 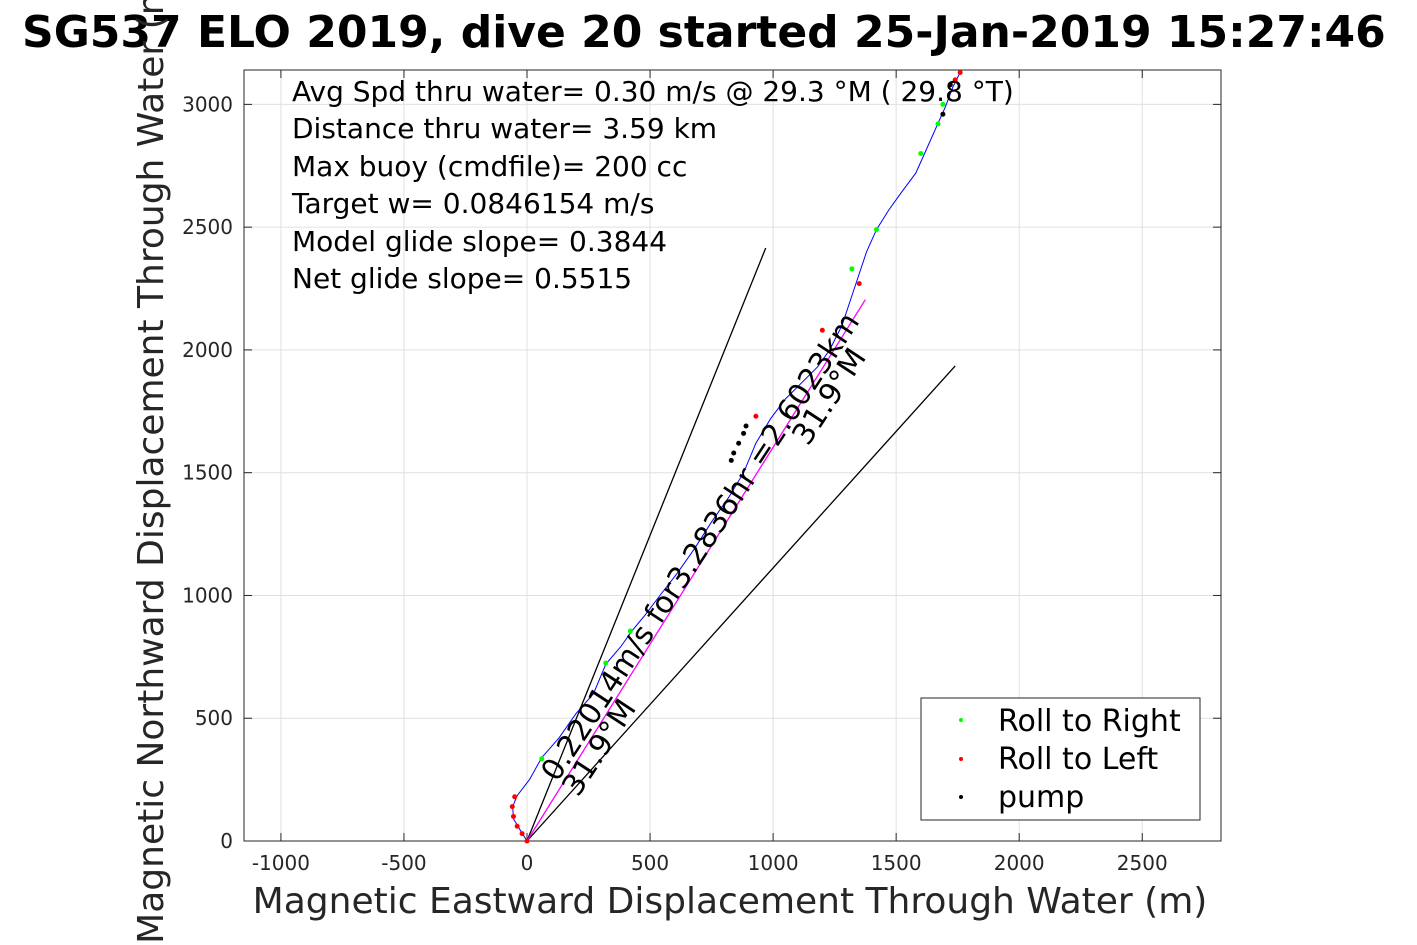 I want to click on x-tick-label: 2000, so click(x=1019, y=863).